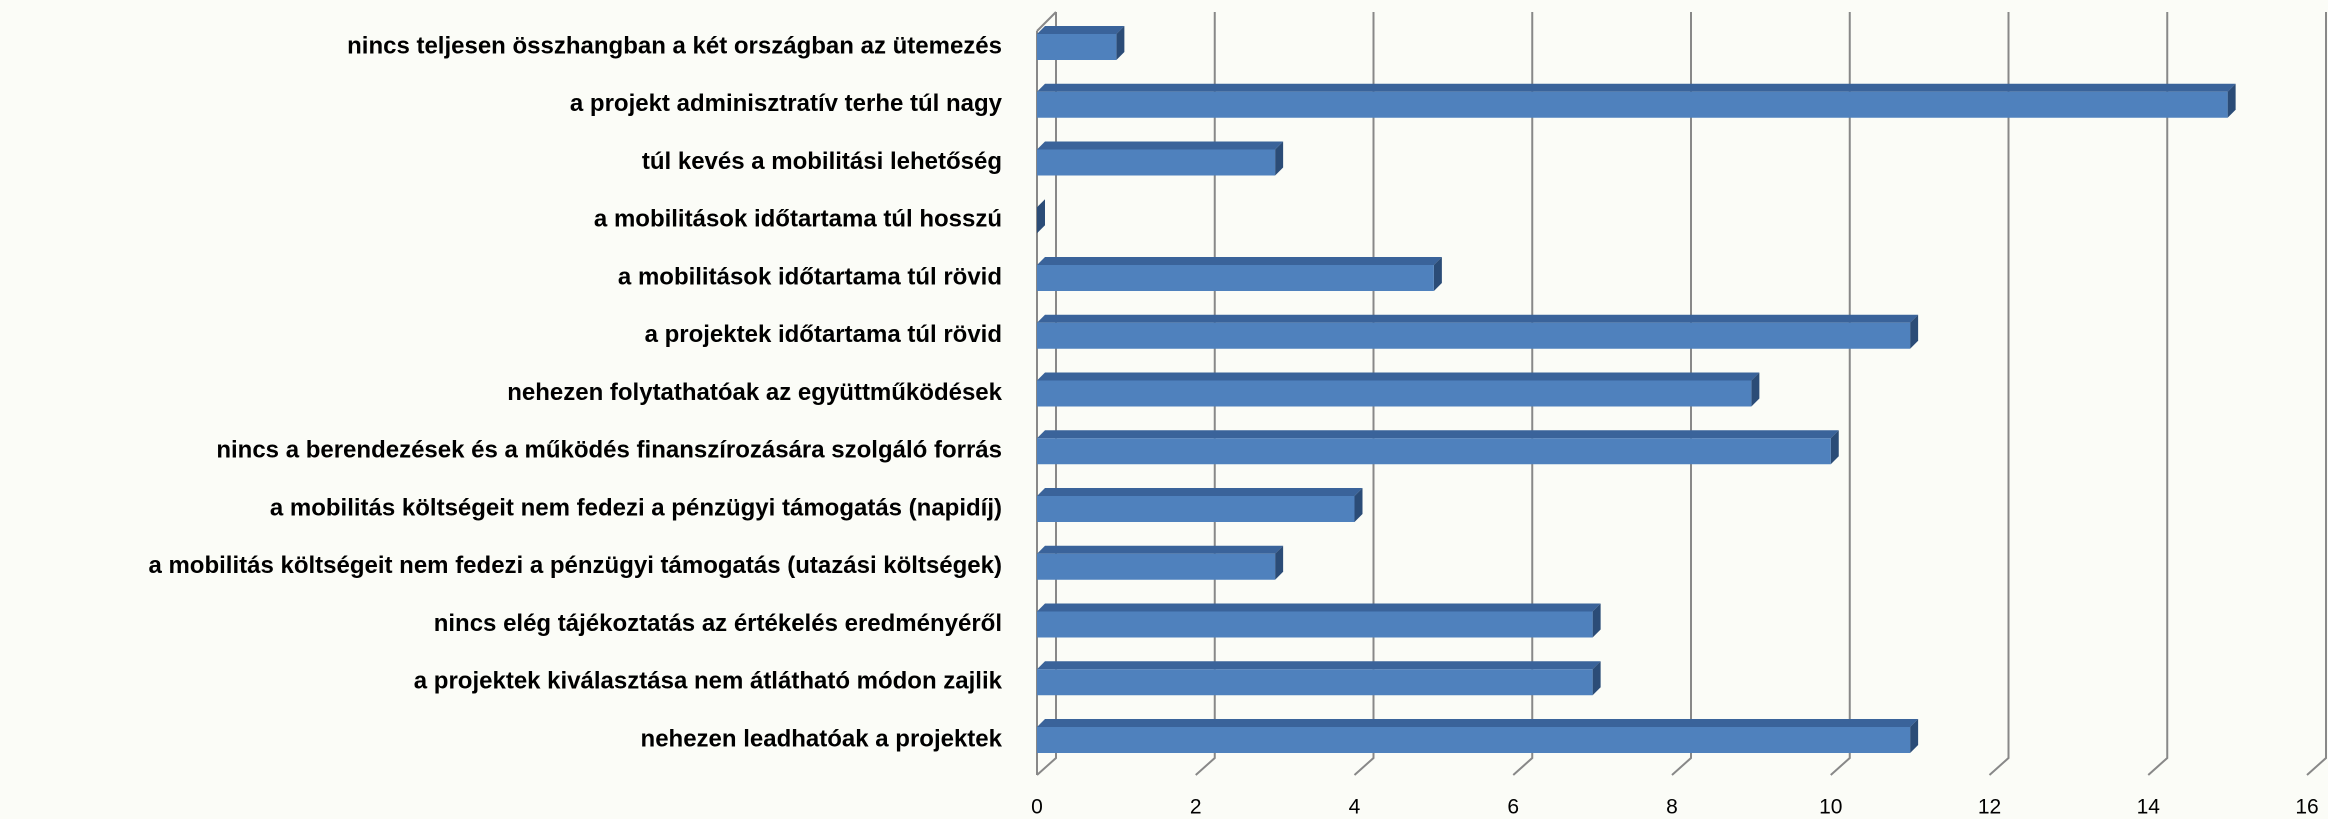 Image resolution: width=2328 pixels, height=819 pixels. Describe the element at coordinates (798, 219) in the screenshot. I see `category-label: a mobilitások időtartama túl hosszú` at that location.